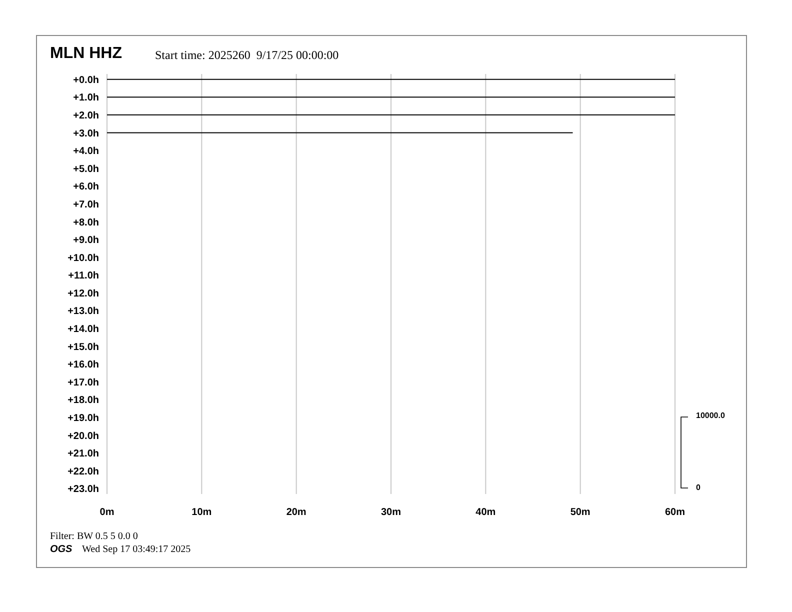  What do you see at coordinates (83, 490) in the screenshot?
I see `y-tick-label: +23.0h` at bounding box center [83, 490].